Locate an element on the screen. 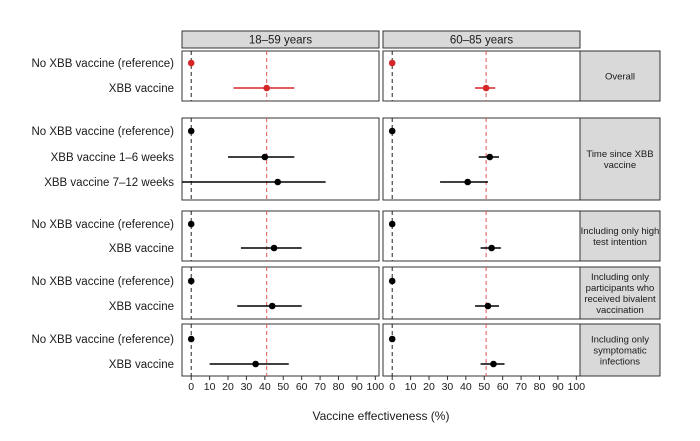  facet-label-line: Overall is located at coordinates (620, 77).